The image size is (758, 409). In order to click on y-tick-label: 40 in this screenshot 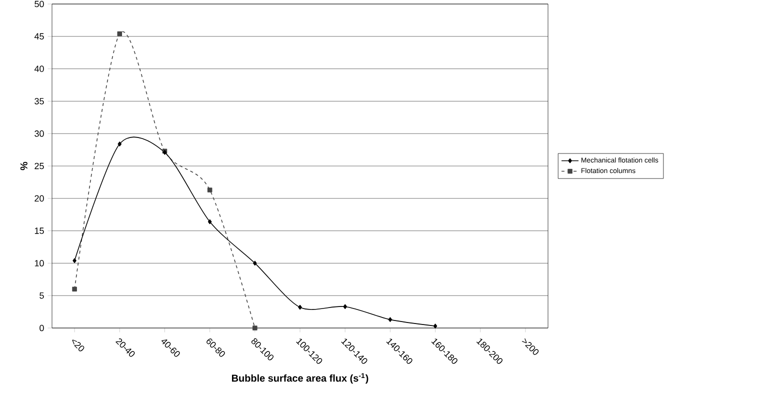, I will do `click(39, 69)`.